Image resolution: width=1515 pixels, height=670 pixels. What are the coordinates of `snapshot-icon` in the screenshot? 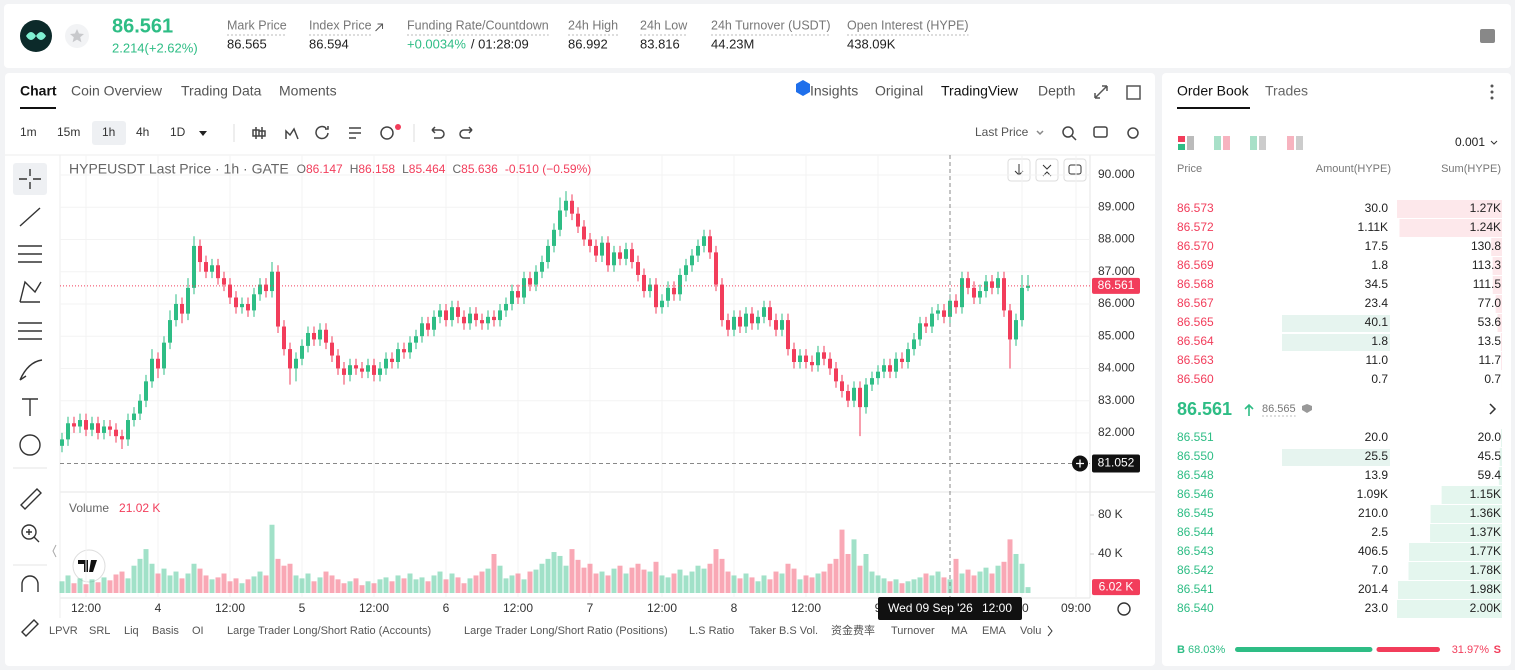 It's located at (1100, 132).